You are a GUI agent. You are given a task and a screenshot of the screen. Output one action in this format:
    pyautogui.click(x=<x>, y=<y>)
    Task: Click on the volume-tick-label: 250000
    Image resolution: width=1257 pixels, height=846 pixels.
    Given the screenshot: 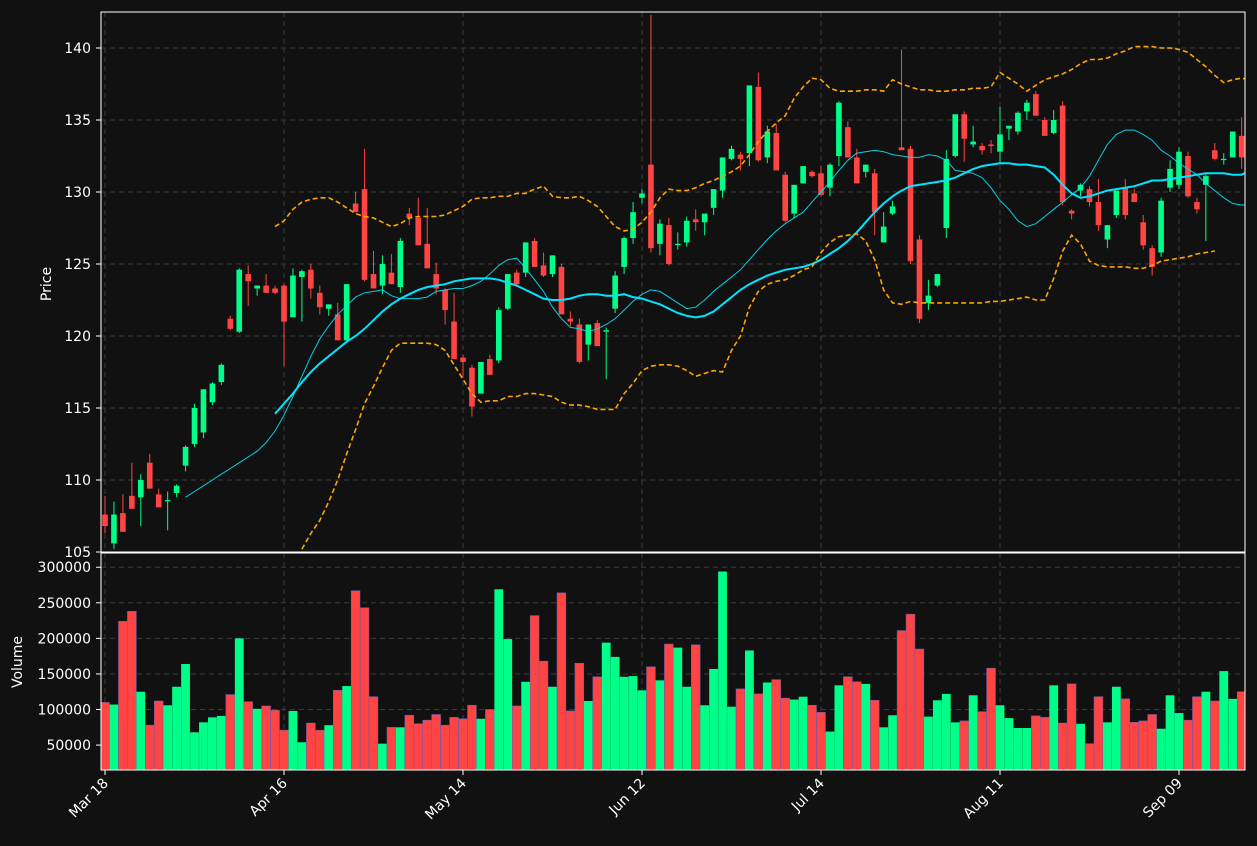 What is the action you would take?
    pyautogui.click(x=64, y=604)
    